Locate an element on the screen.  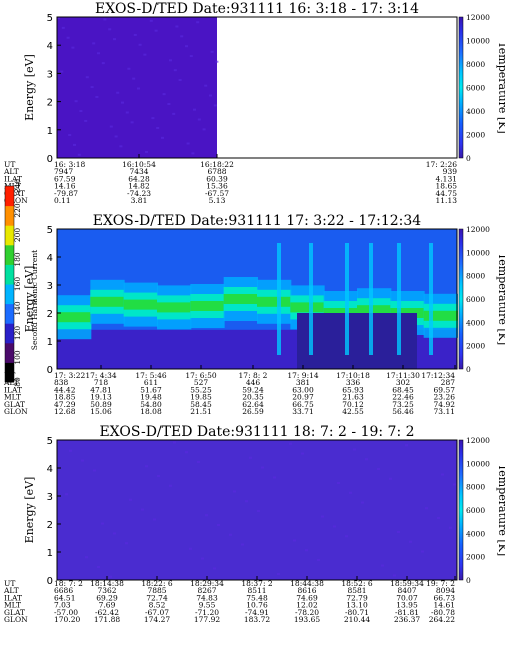
ephemeris-cell: 7434 is located at coordinates (138, 171).